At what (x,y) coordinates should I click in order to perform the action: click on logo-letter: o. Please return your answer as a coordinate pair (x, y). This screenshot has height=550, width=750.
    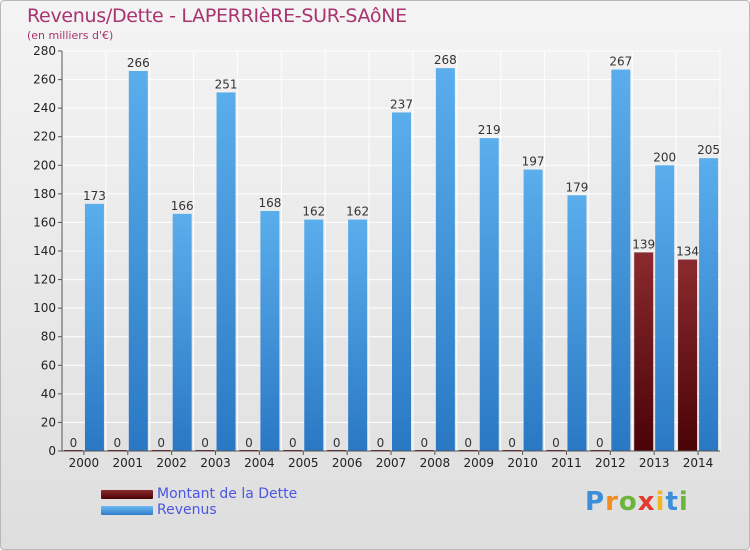
    Looking at the image, I should click on (628, 502).